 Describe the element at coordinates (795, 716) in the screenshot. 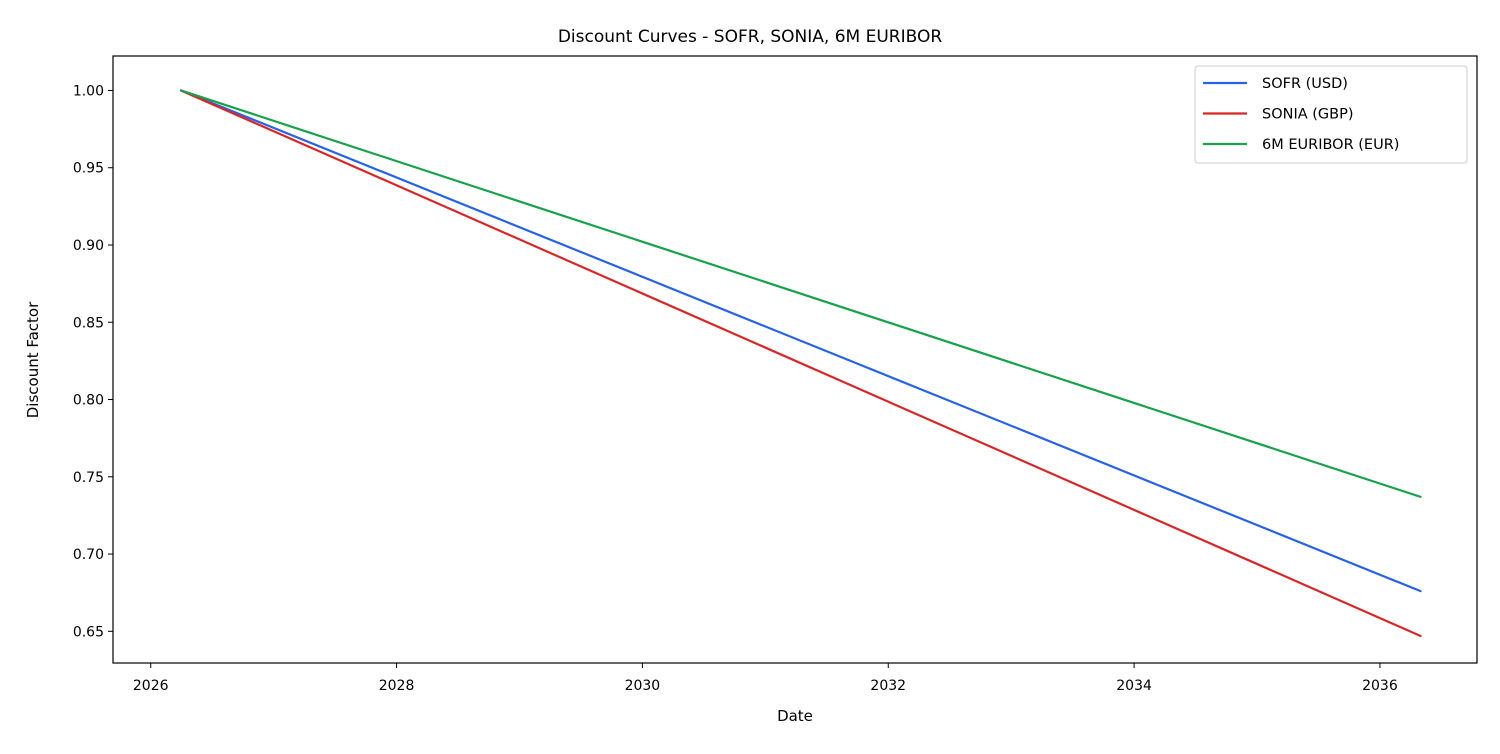

I see `x-axis-label: Date` at that location.